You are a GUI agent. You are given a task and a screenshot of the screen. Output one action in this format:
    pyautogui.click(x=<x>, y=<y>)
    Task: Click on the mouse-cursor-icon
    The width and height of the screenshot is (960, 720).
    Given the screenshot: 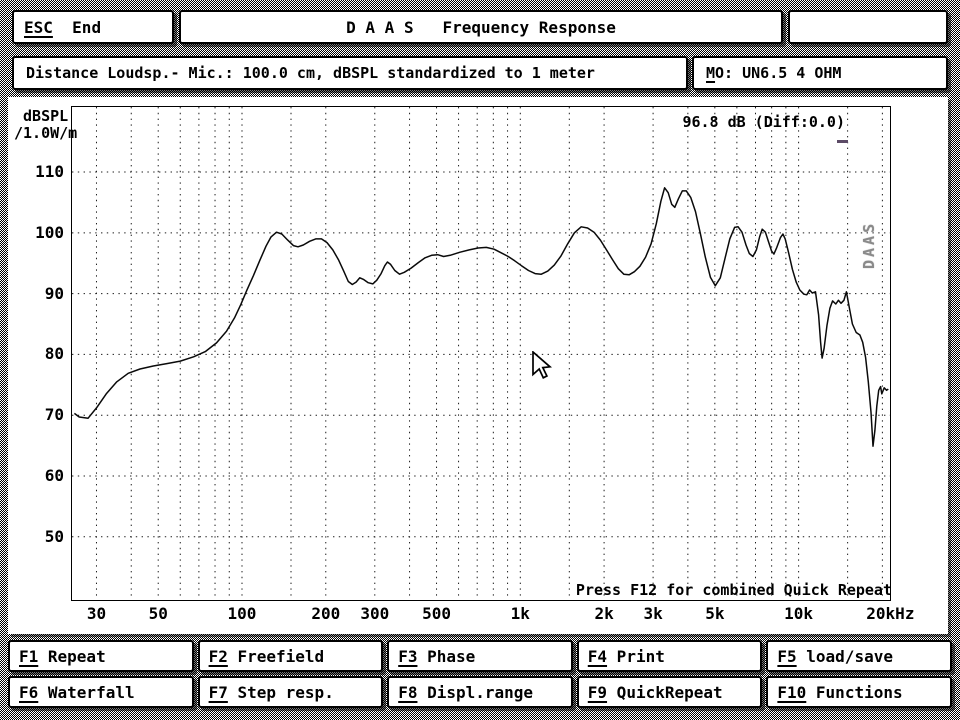 What is the action you would take?
    pyautogui.click(x=542, y=365)
    